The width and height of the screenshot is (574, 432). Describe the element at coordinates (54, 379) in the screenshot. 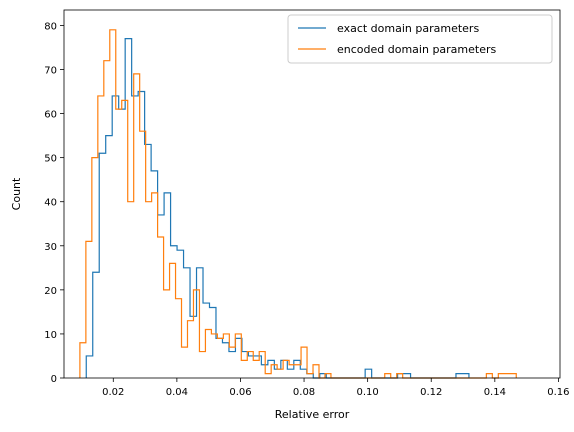

I see `y-tick-label: 0` at that location.